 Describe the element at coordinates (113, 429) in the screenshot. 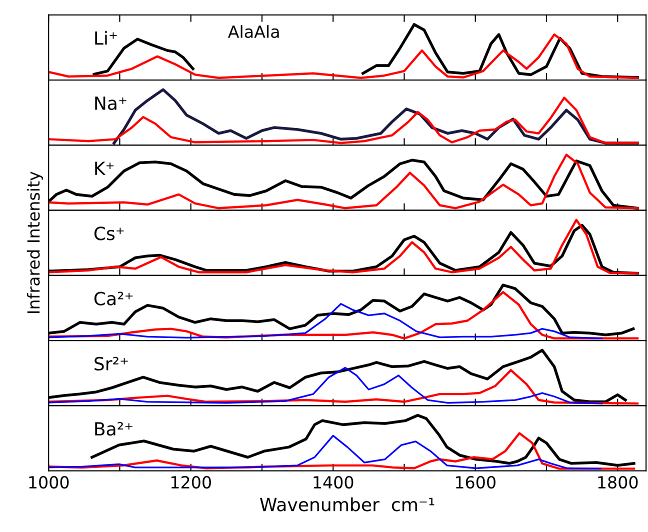

I see `chart-title: Ba²⁺` at that location.